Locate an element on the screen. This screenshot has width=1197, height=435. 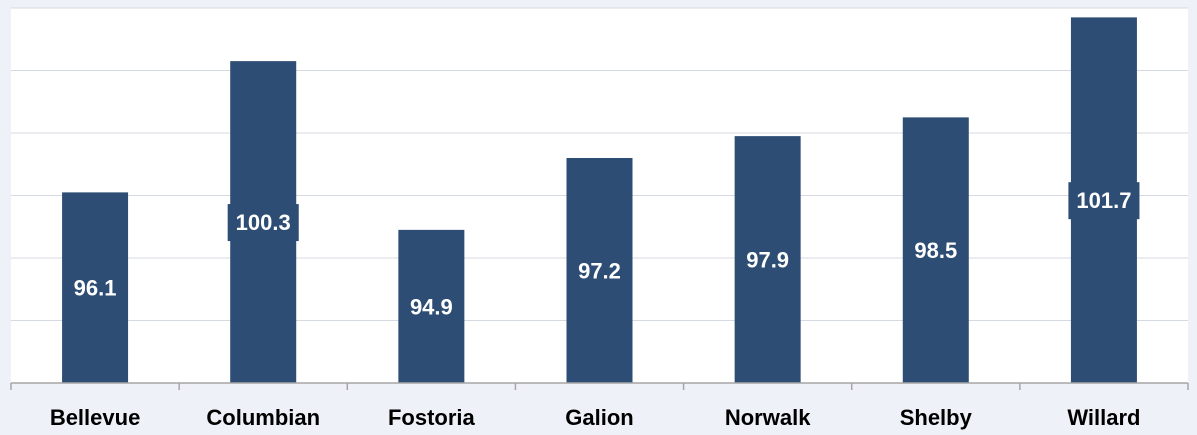
data-label: 94.9 is located at coordinates (431, 306).